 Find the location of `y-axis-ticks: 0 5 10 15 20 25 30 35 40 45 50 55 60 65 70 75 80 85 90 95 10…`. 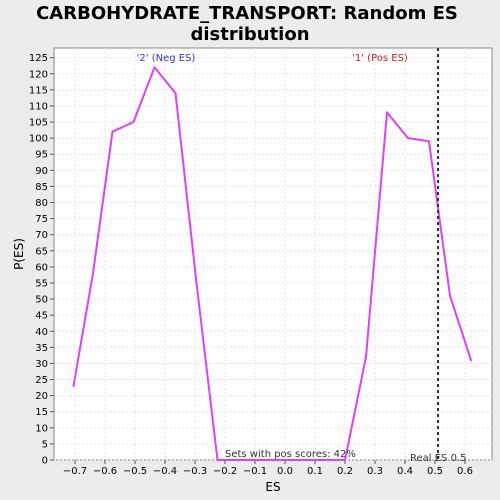

y-axis-ticks: 0 5 10 15 20 25 30 35 40 45 50 55 60 65 70 75 80 85 90 95 10… is located at coordinates (41, 260).